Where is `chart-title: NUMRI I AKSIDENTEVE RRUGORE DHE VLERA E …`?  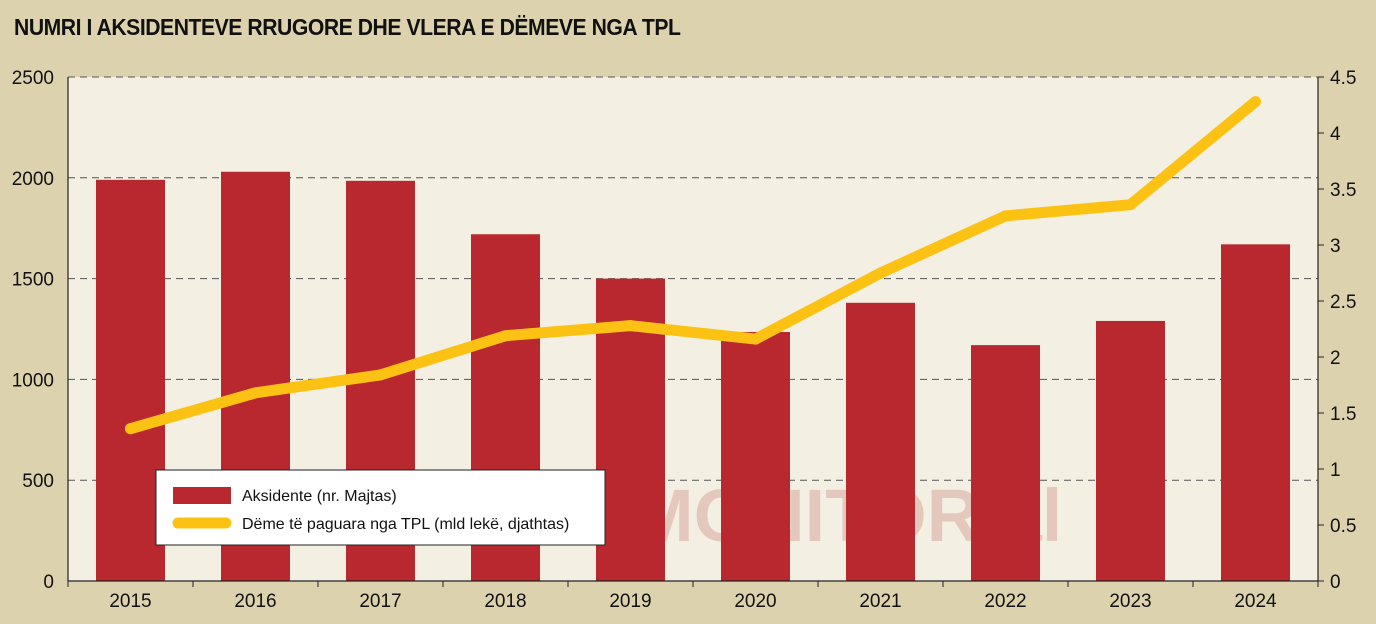
chart-title: NUMRI I AKSIDENTEVE RRUGORE DHE VLERA E … is located at coordinates (347, 27).